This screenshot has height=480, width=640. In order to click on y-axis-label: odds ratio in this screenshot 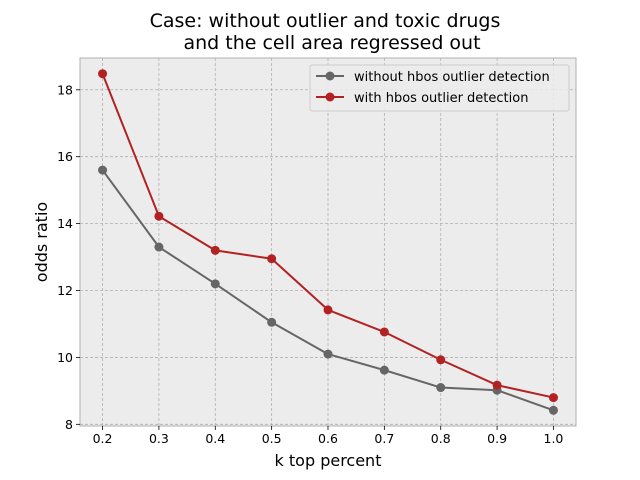, I will do `click(41, 242)`.